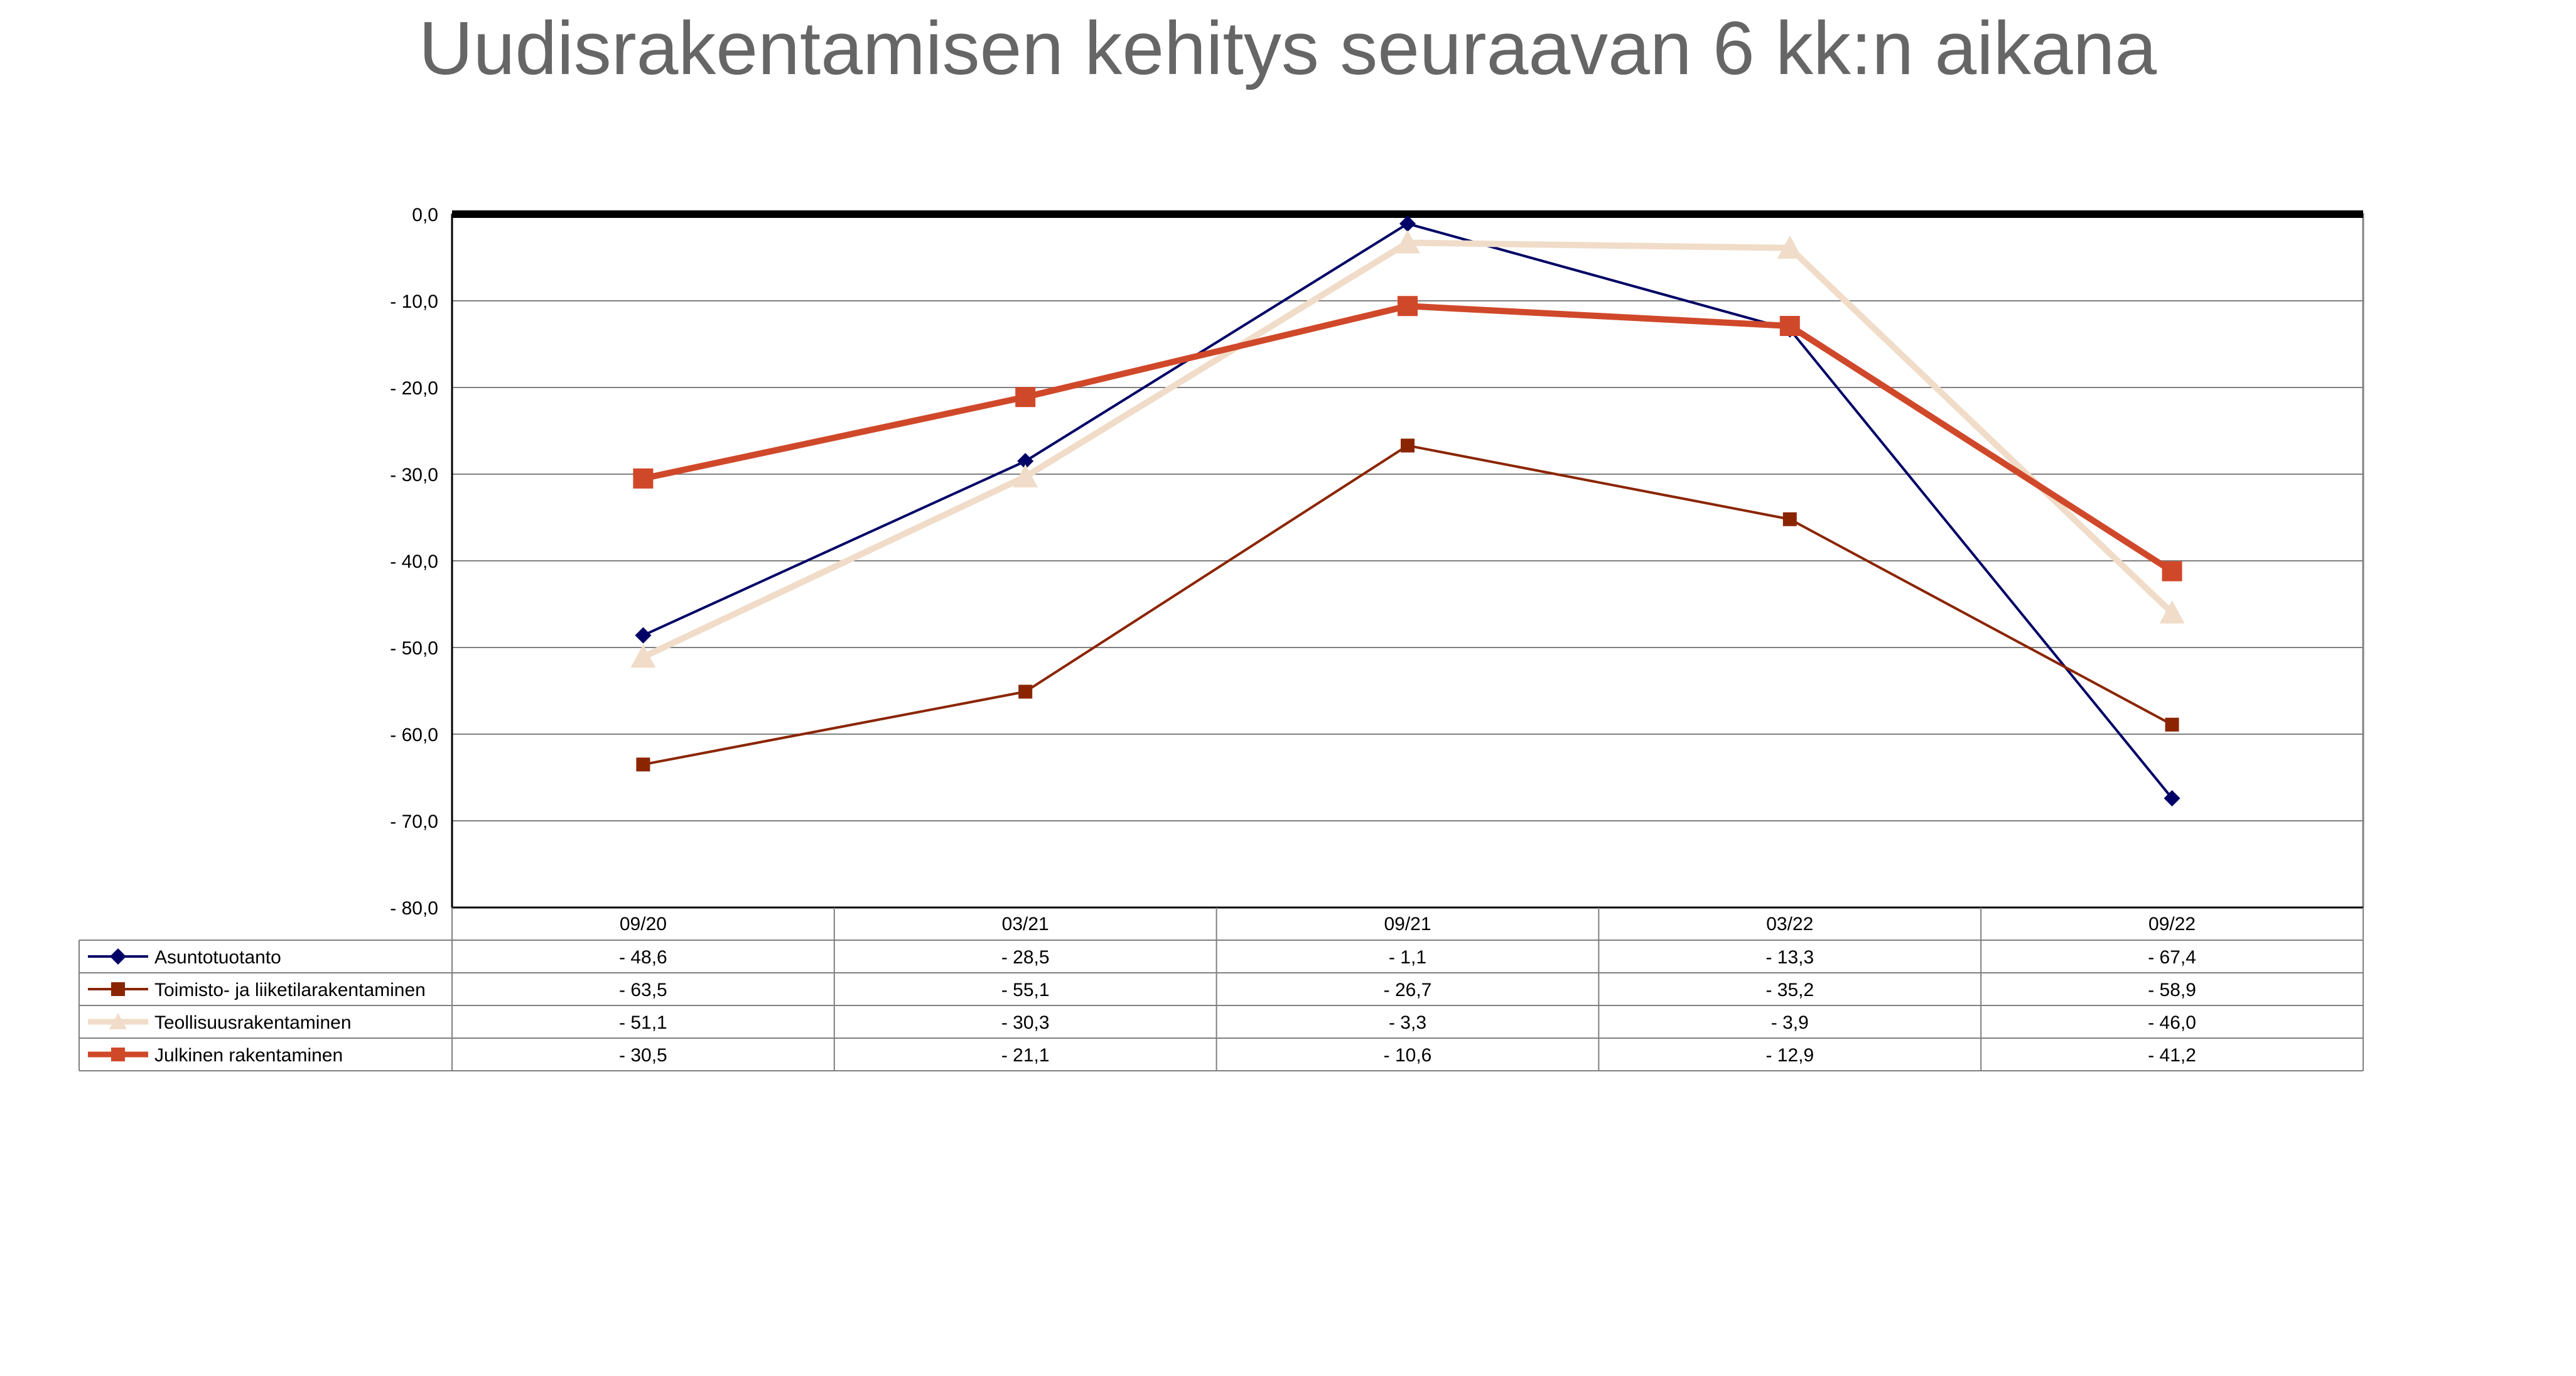  I want to click on x-category-label: 03/22, so click(1789, 924).